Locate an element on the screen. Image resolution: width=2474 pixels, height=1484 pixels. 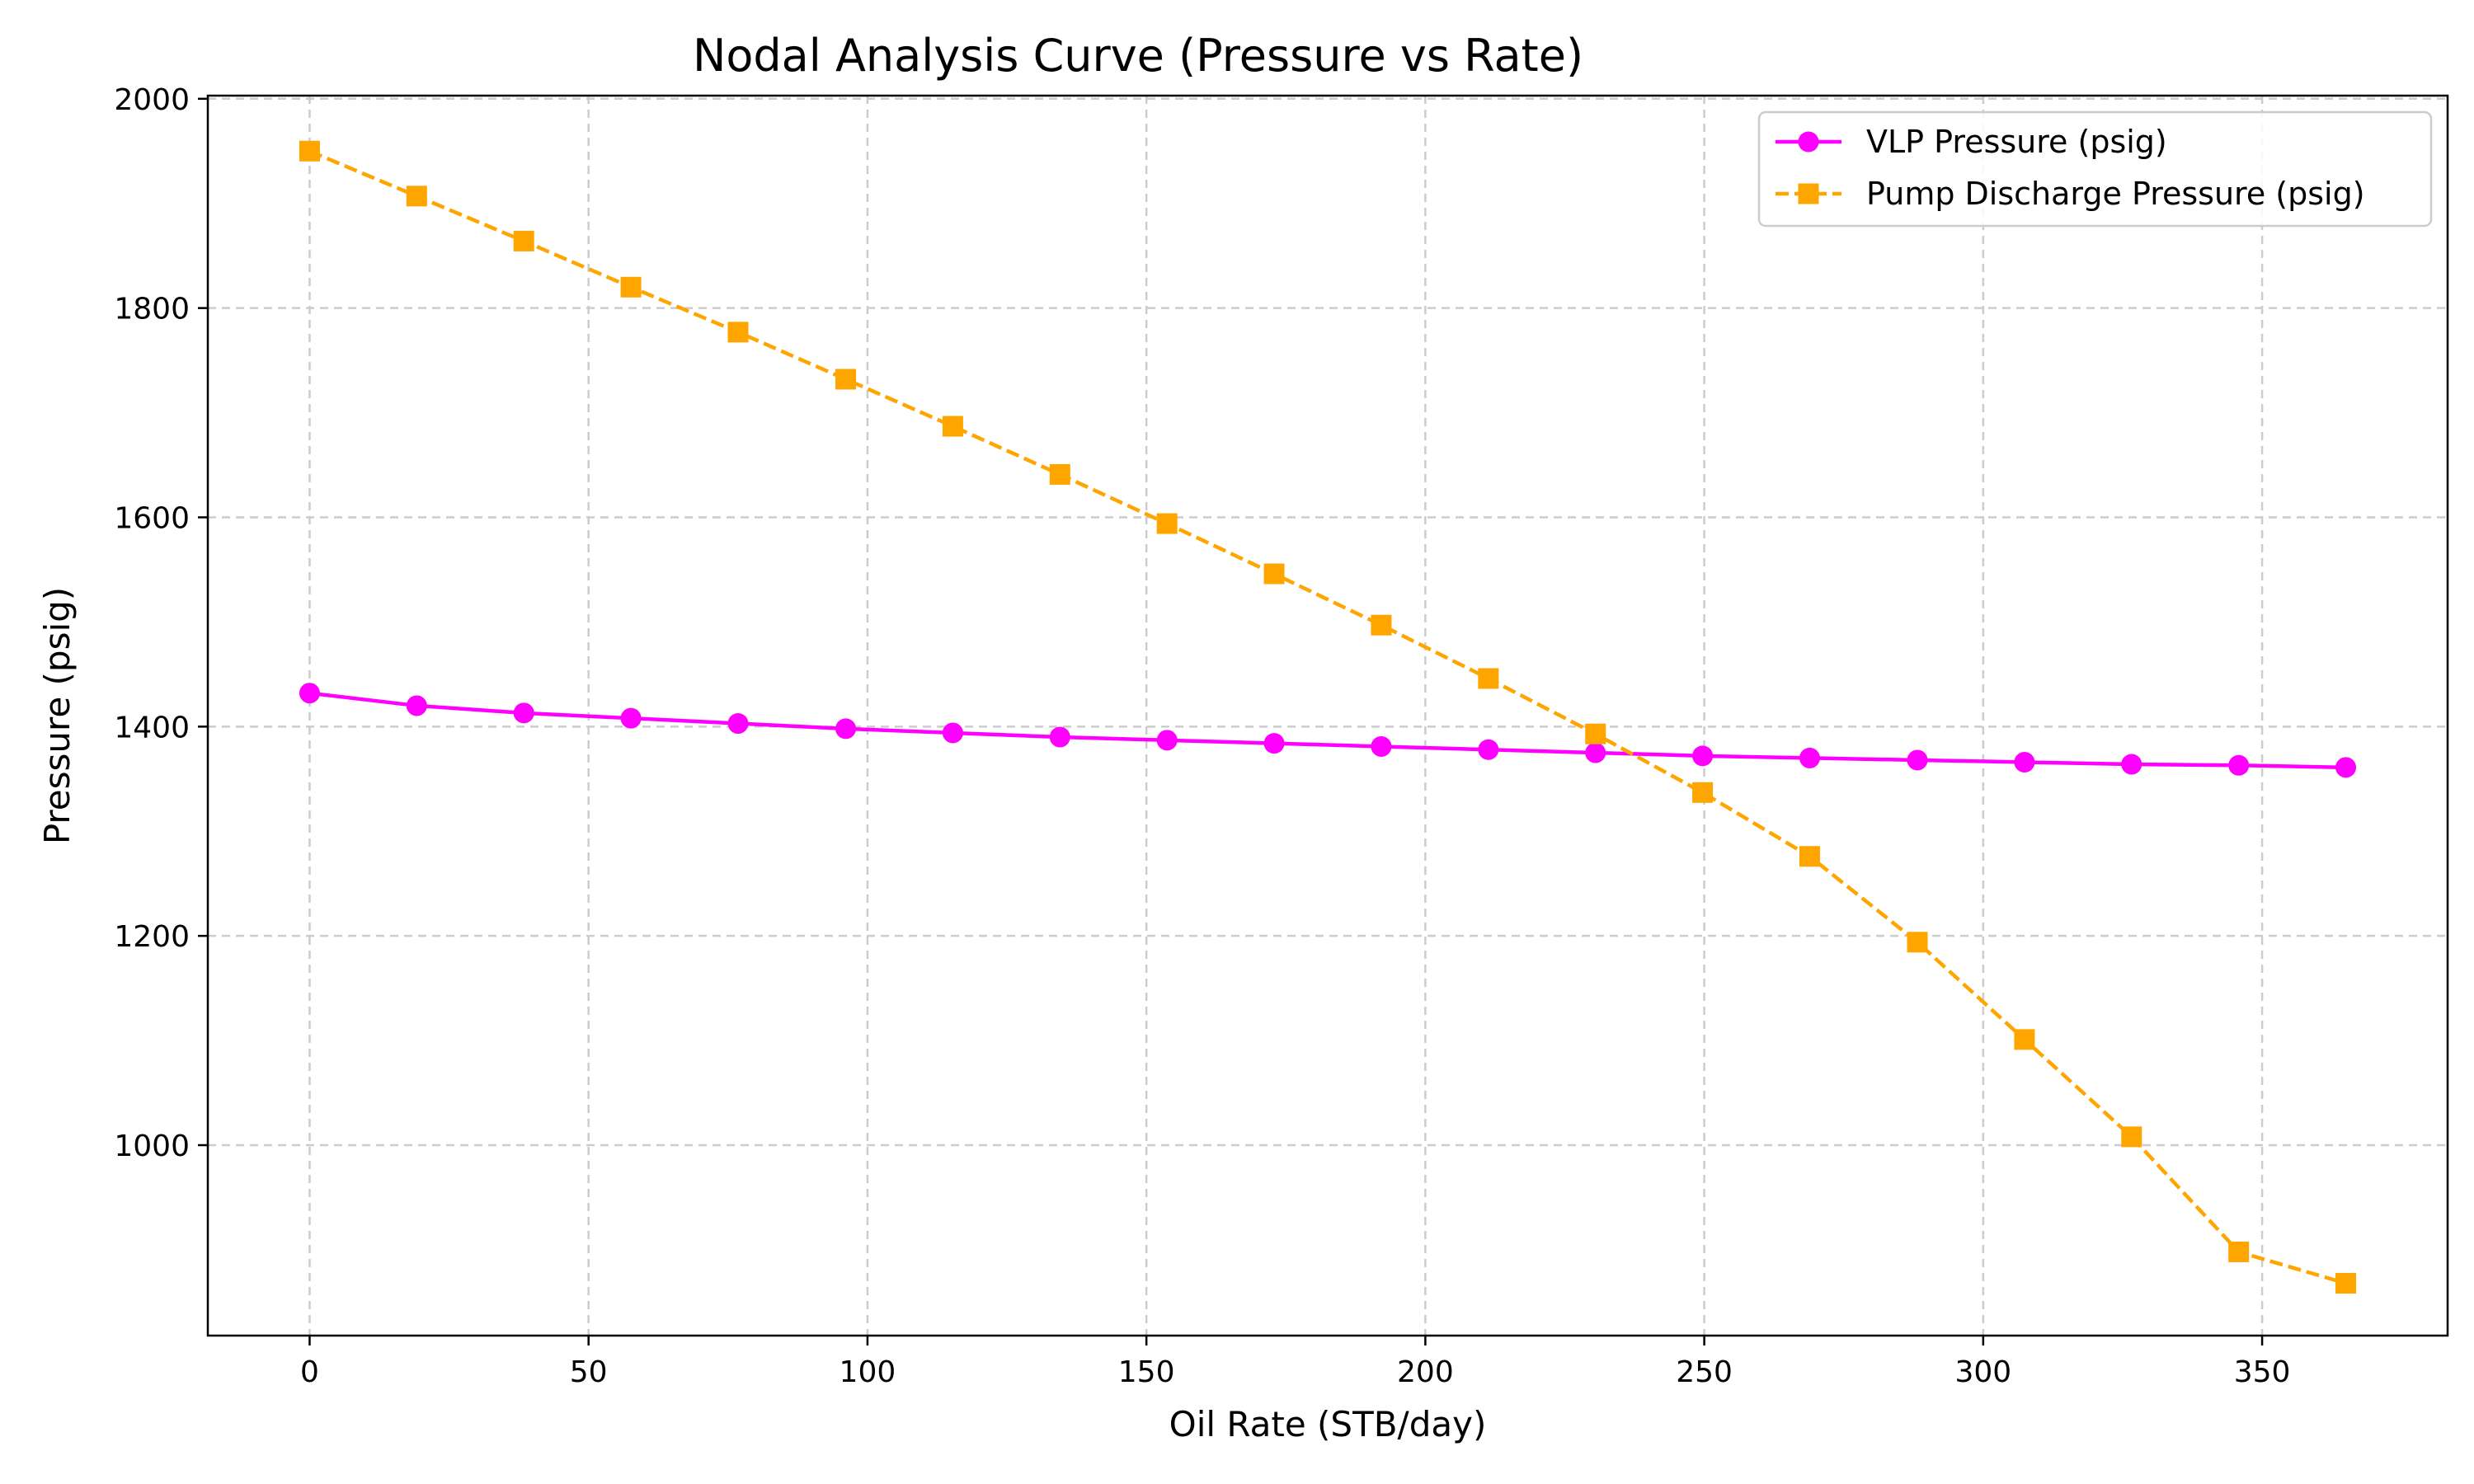
x-tick-label: 150 is located at coordinates (1146, 1372).